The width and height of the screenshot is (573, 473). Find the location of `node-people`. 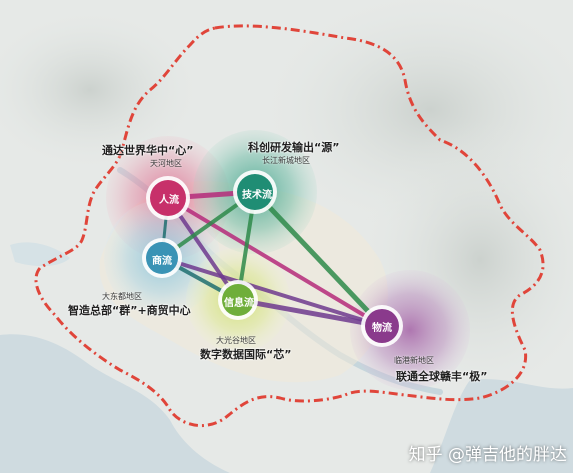

node-people is located at coordinates (168, 198).